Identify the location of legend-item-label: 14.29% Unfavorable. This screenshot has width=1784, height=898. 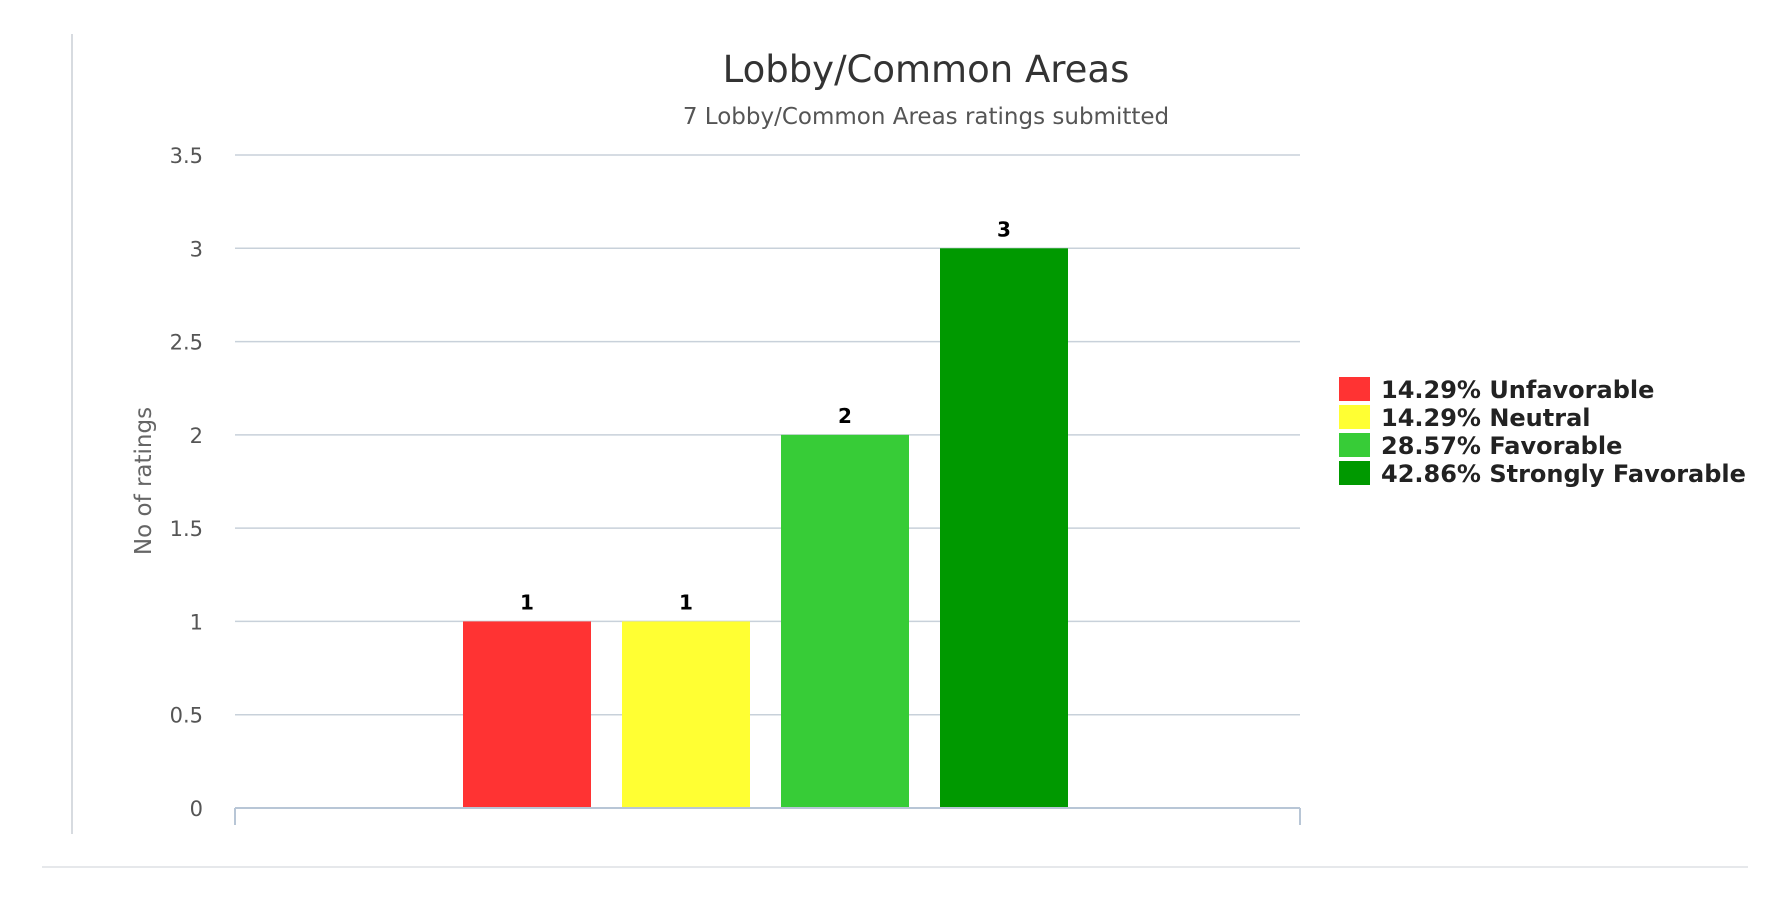
(1517, 390).